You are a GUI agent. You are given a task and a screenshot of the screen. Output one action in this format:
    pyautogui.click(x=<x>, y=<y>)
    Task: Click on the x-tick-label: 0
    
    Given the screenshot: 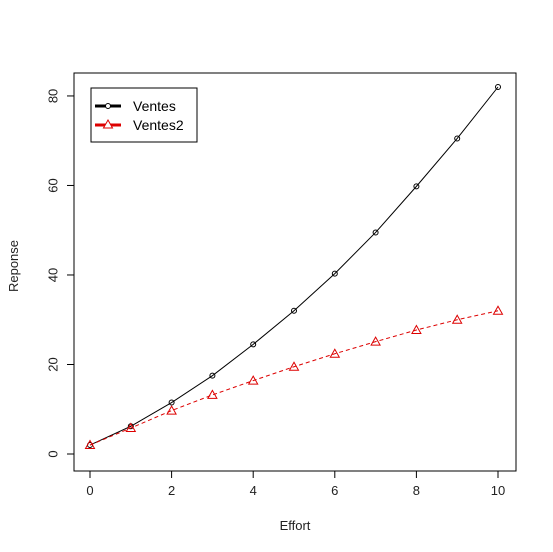 What is the action you would take?
    pyautogui.click(x=89, y=490)
    